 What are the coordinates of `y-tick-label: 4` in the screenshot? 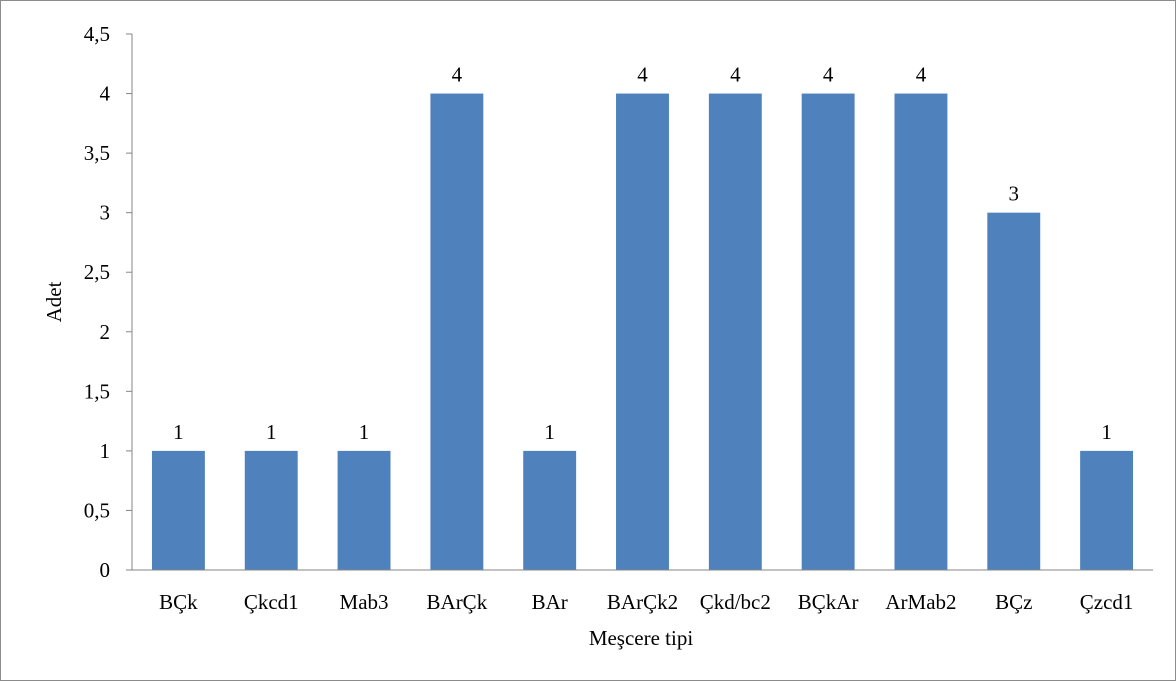 It's located at (105, 94).